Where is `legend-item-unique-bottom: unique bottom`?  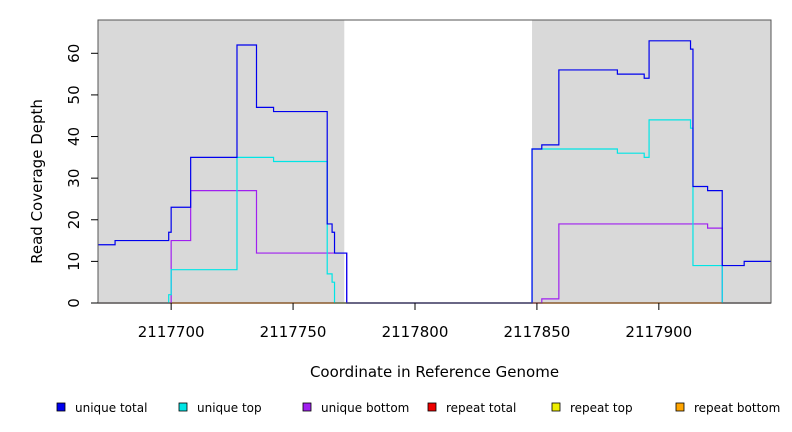 legend-item-unique-bottom: unique bottom is located at coordinates (355, 408).